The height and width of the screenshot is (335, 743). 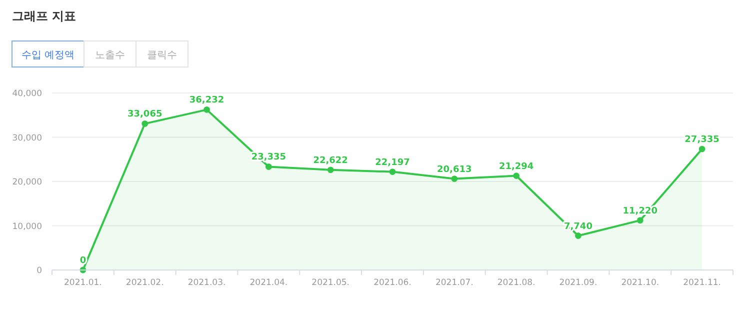 What do you see at coordinates (27, 138) in the screenshot?
I see `y-tick-label: 30,000` at bounding box center [27, 138].